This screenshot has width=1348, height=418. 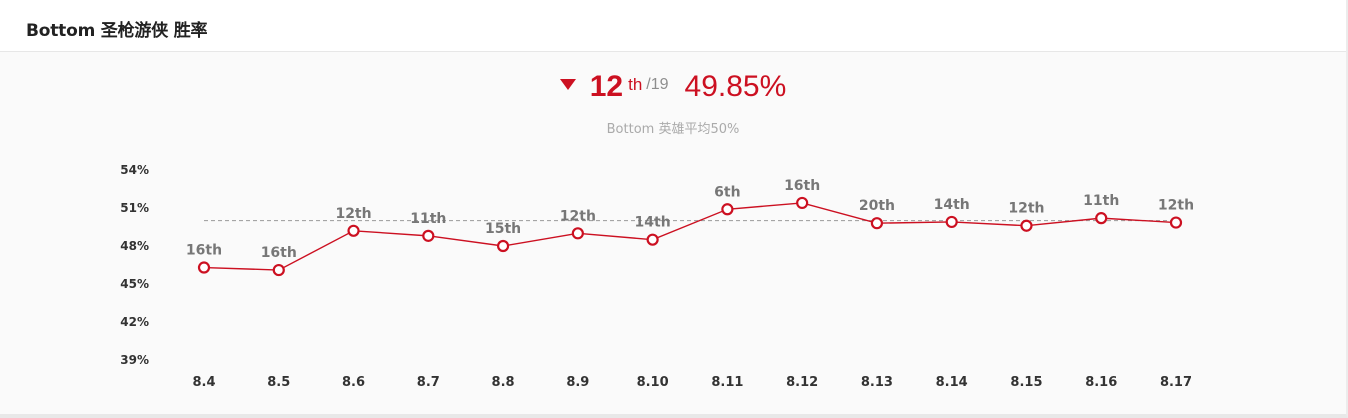 I want to click on point-layer, so click(x=690, y=236).